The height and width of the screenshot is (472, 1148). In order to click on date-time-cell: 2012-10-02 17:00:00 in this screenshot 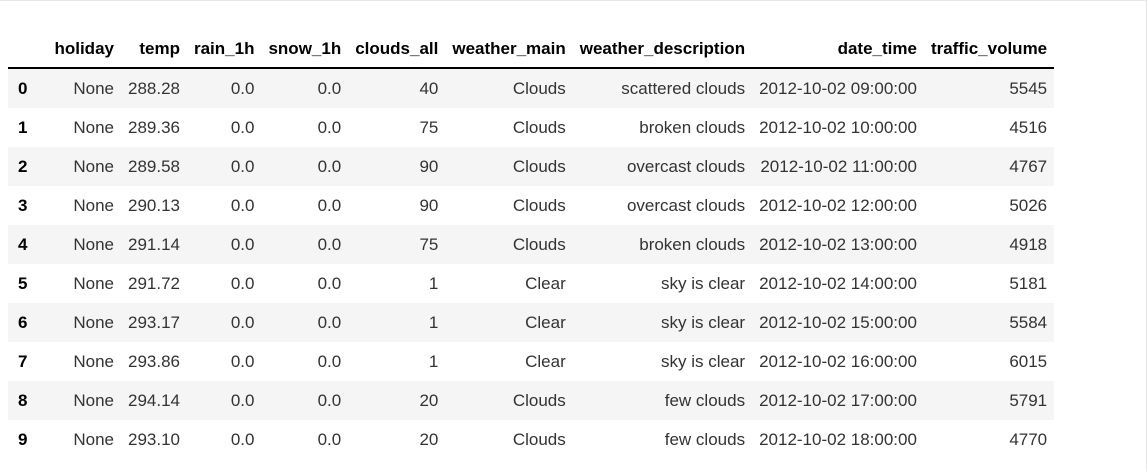, I will do `click(838, 400)`.